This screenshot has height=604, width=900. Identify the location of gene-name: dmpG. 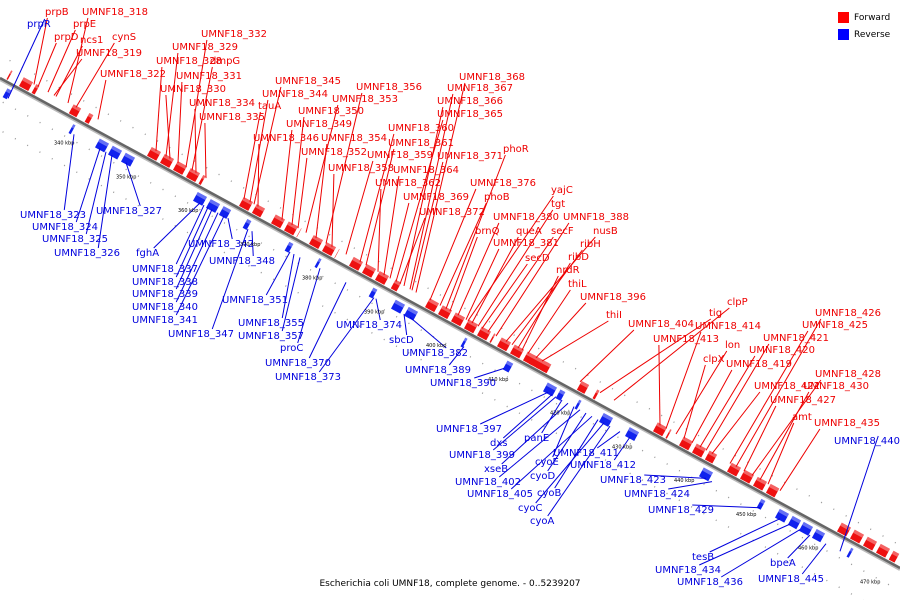
(225, 61).